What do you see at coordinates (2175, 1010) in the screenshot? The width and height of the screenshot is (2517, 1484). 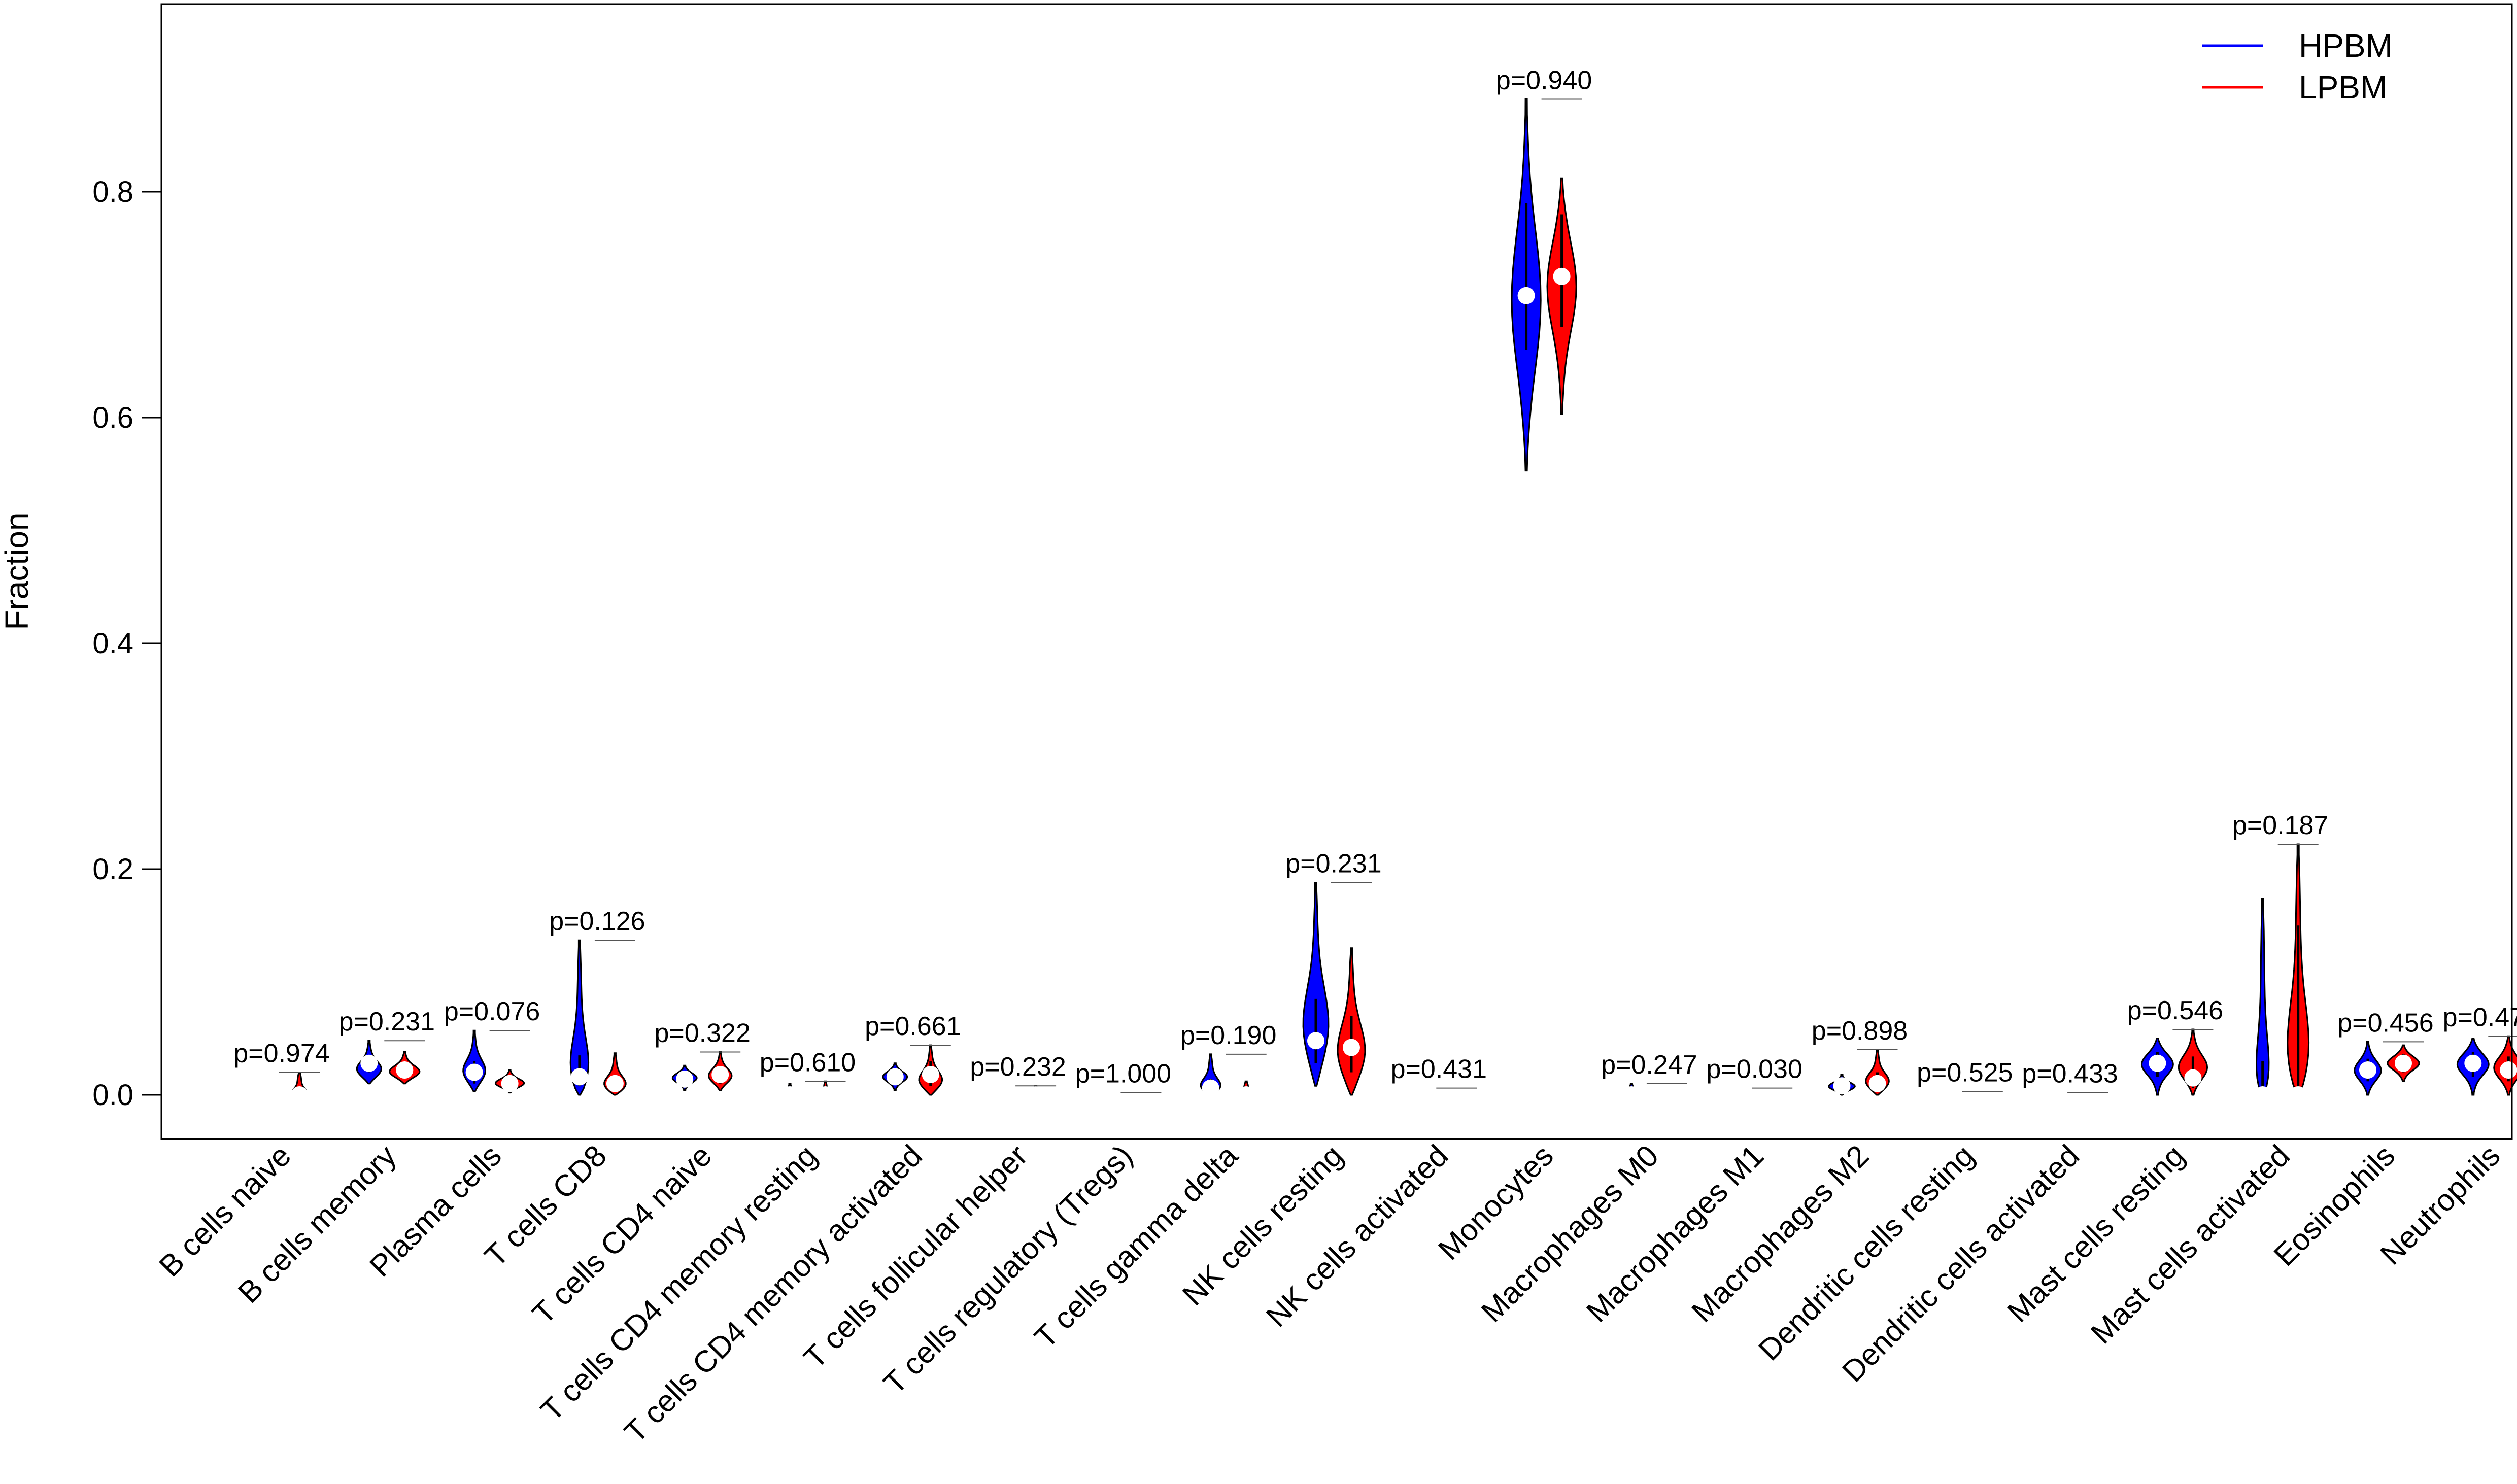 I see `p-value-label: p=0.546` at bounding box center [2175, 1010].